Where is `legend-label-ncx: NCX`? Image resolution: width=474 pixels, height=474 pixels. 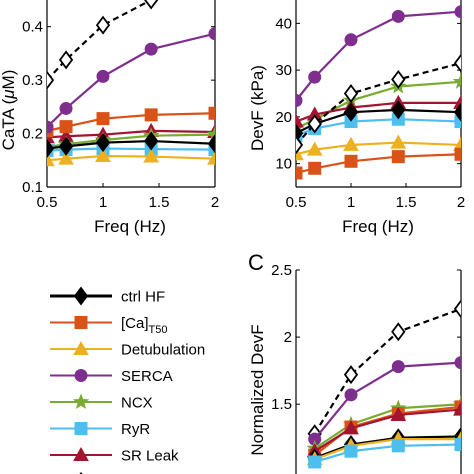 legend-label-ncx: NCX is located at coordinates (137, 403).